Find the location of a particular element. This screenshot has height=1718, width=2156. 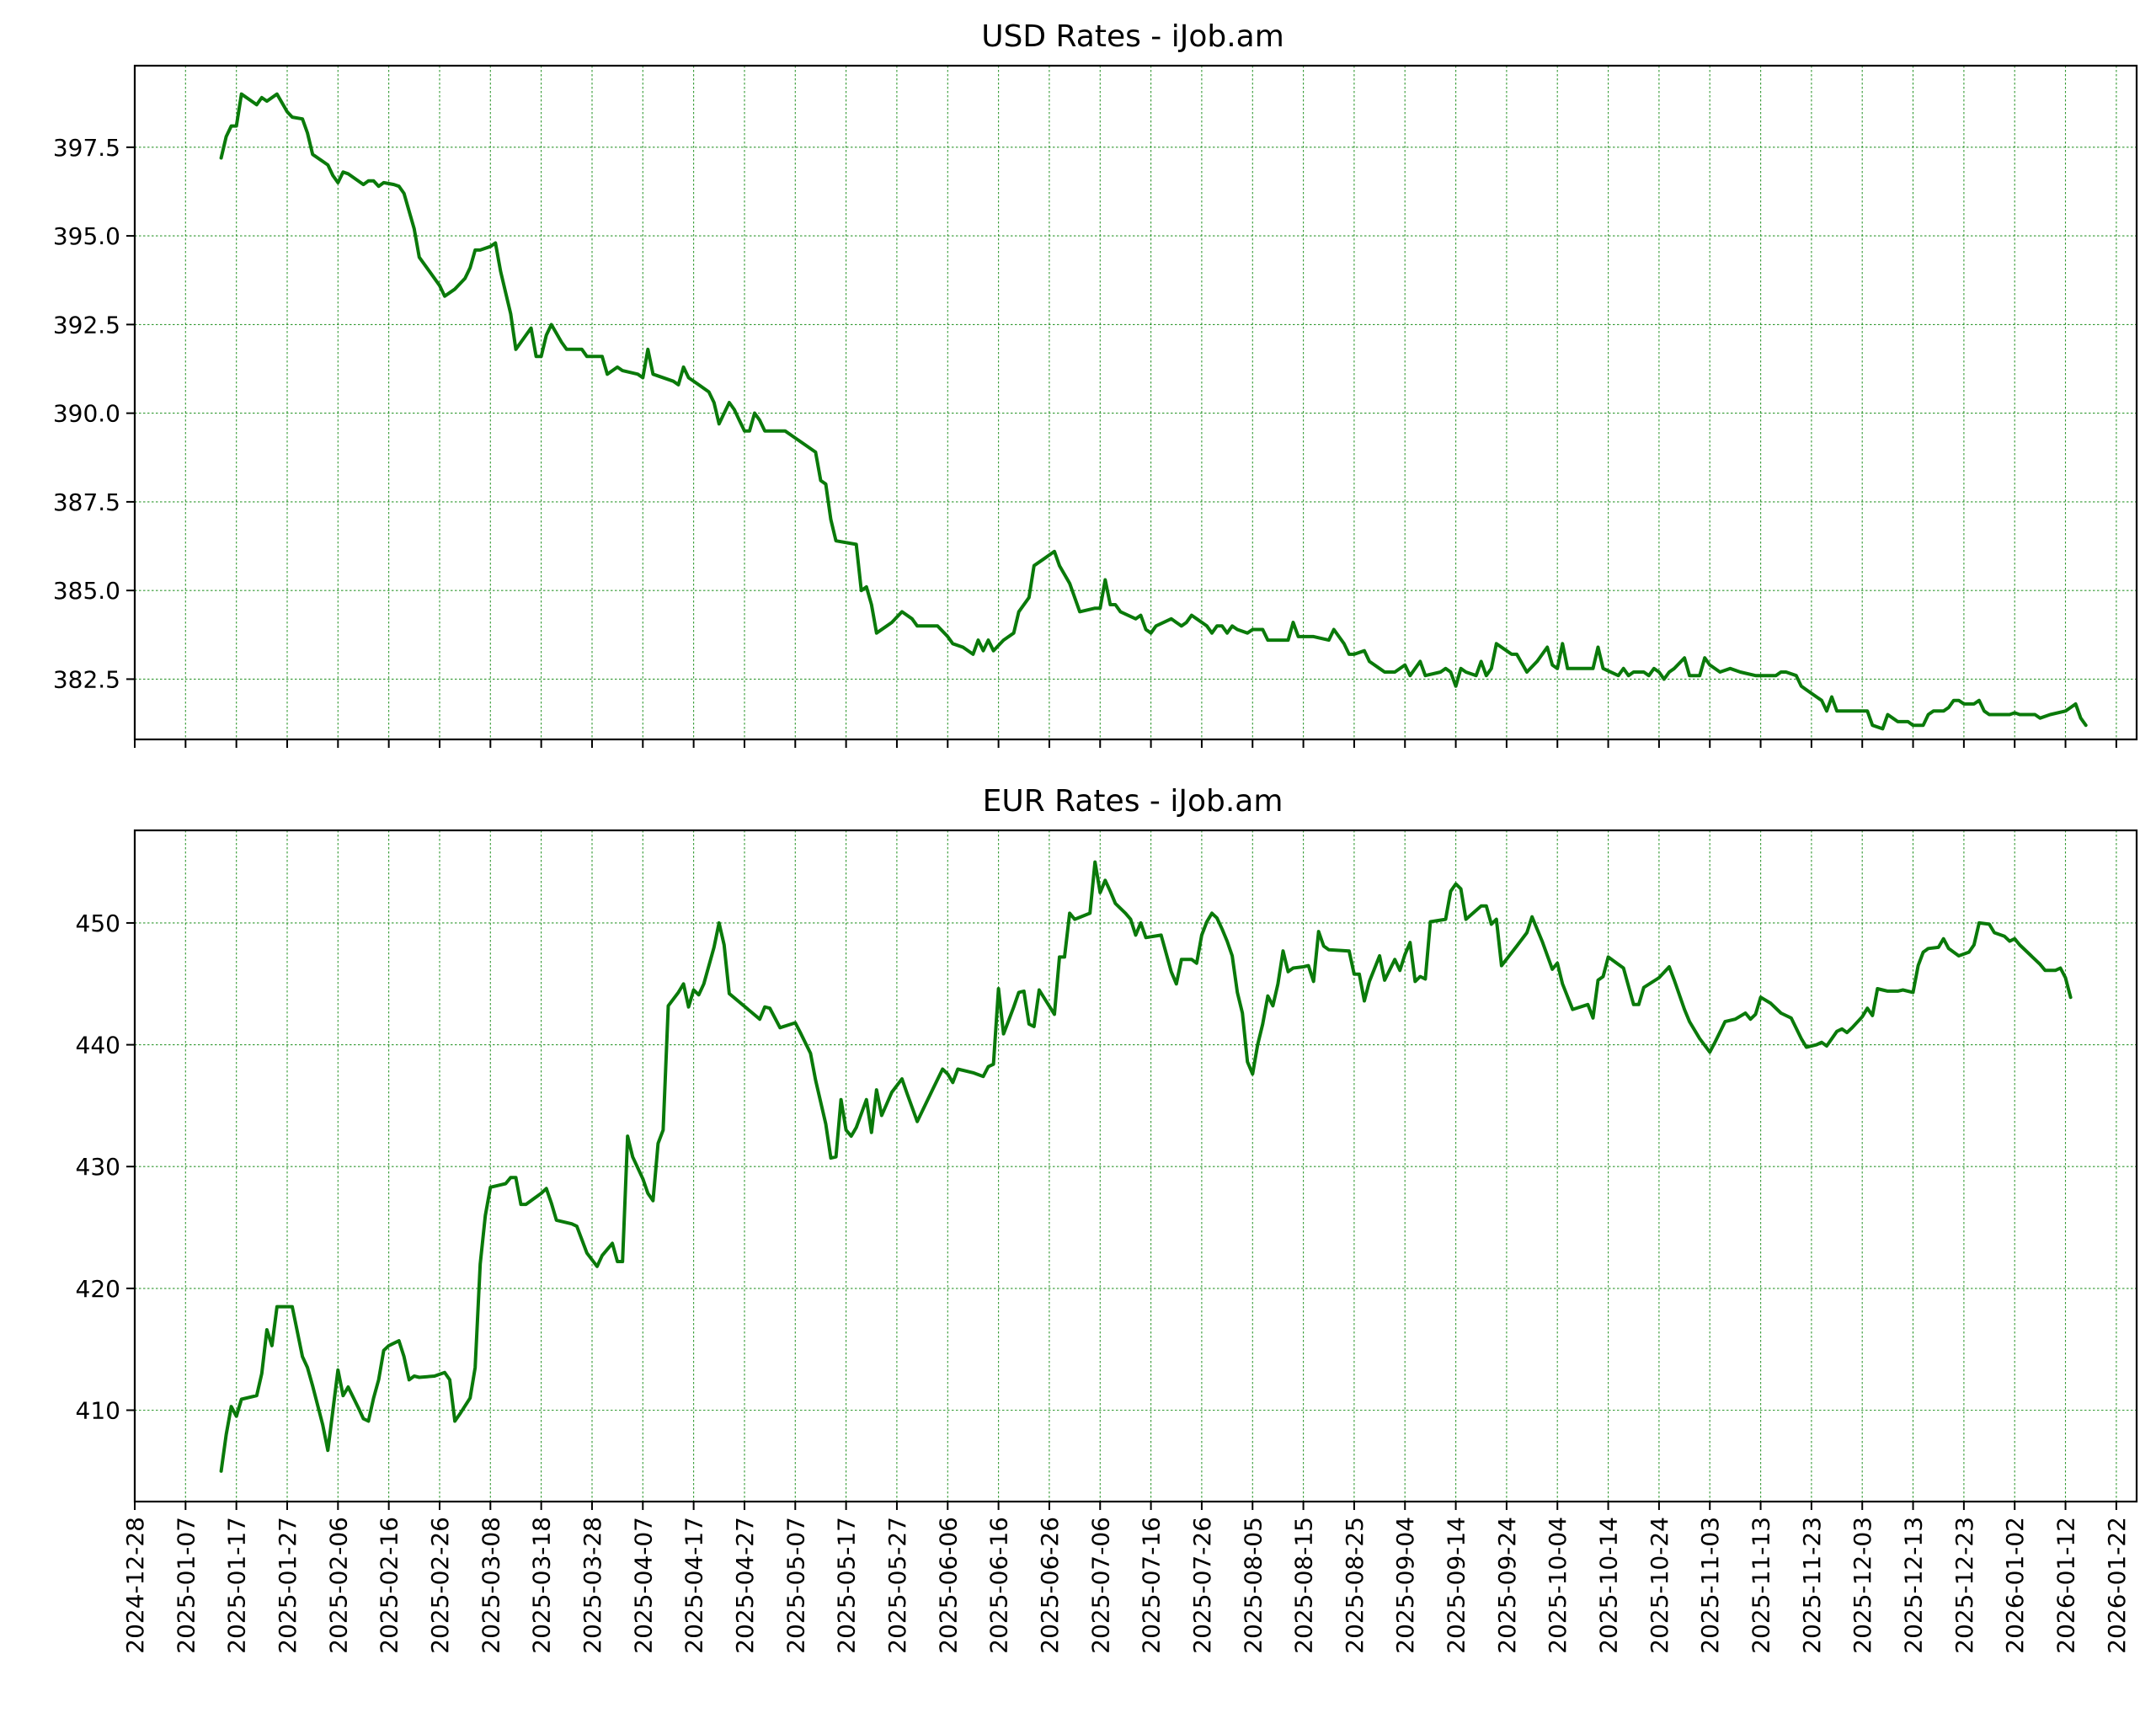

x-tick-label: 2025-02-16 is located at coordinates (389, 1585).